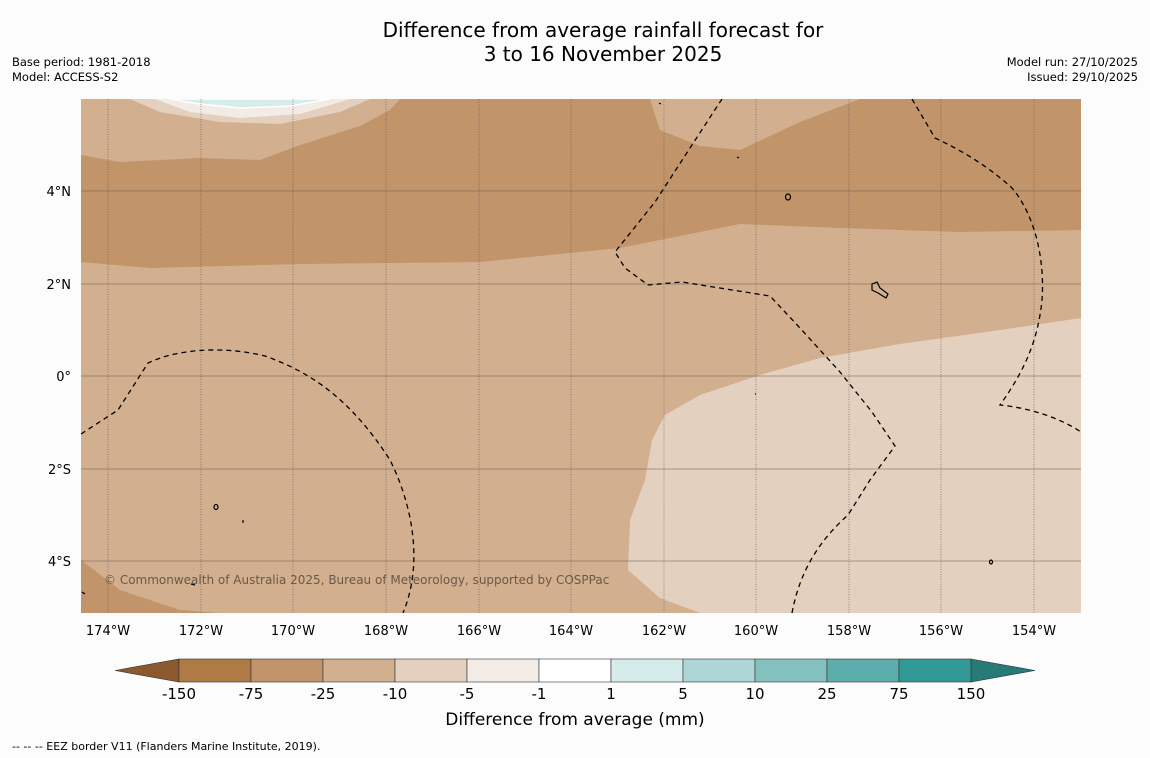 This screenshot has height=758, width=1150. I want to click on colorbar-extend-high, so click(1003, 670).